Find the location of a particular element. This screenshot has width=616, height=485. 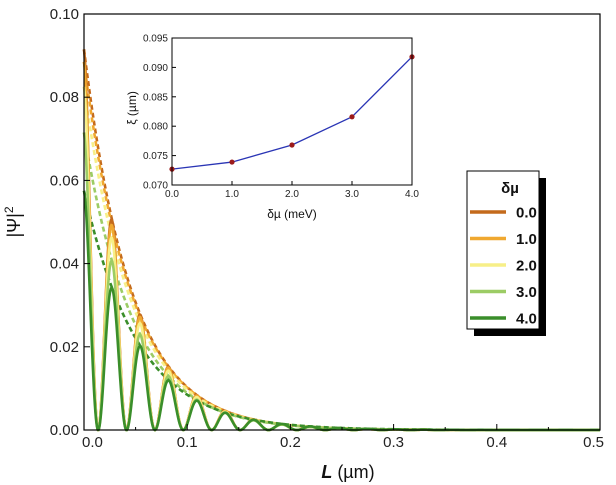

y-tick-label: 0.04 is located at coordinates (64, 264).